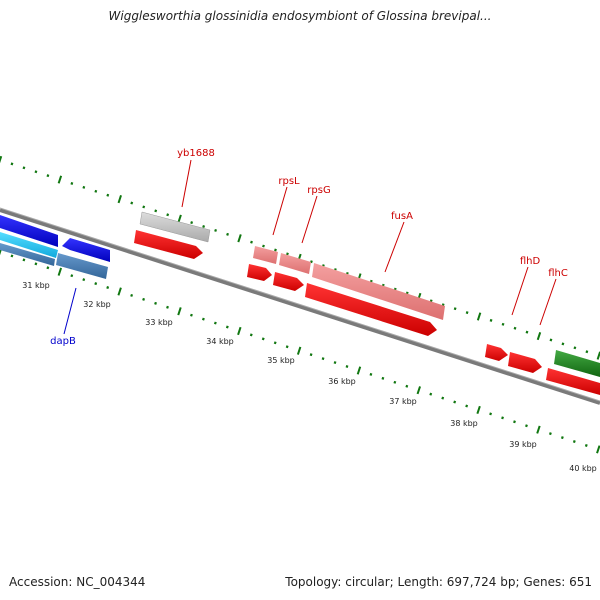 The image size is (600, 600). Describe the element at coordinates (63, 341) in the screenshot. I see `gene-label-dapB: dapB` at that location.